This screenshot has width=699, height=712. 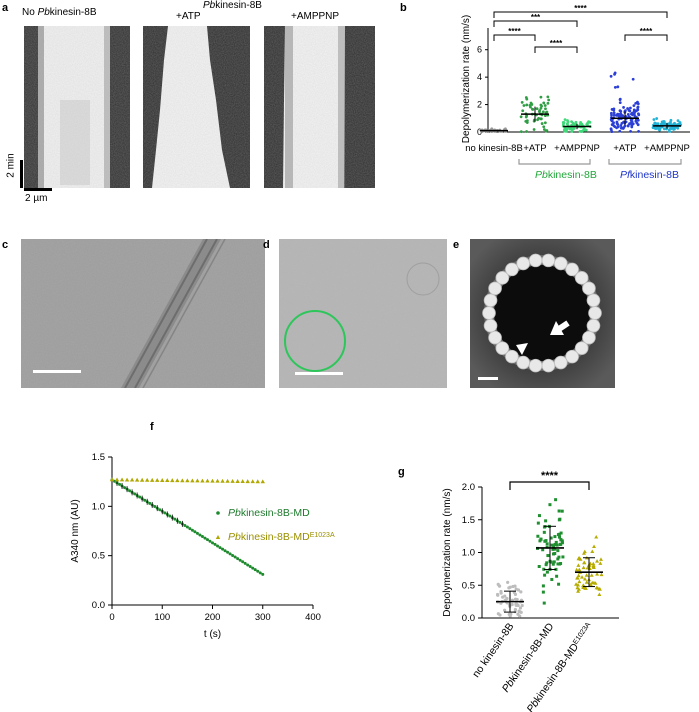 I want to click on x-axis-title-f: t (s), so click(x=212, y=634).